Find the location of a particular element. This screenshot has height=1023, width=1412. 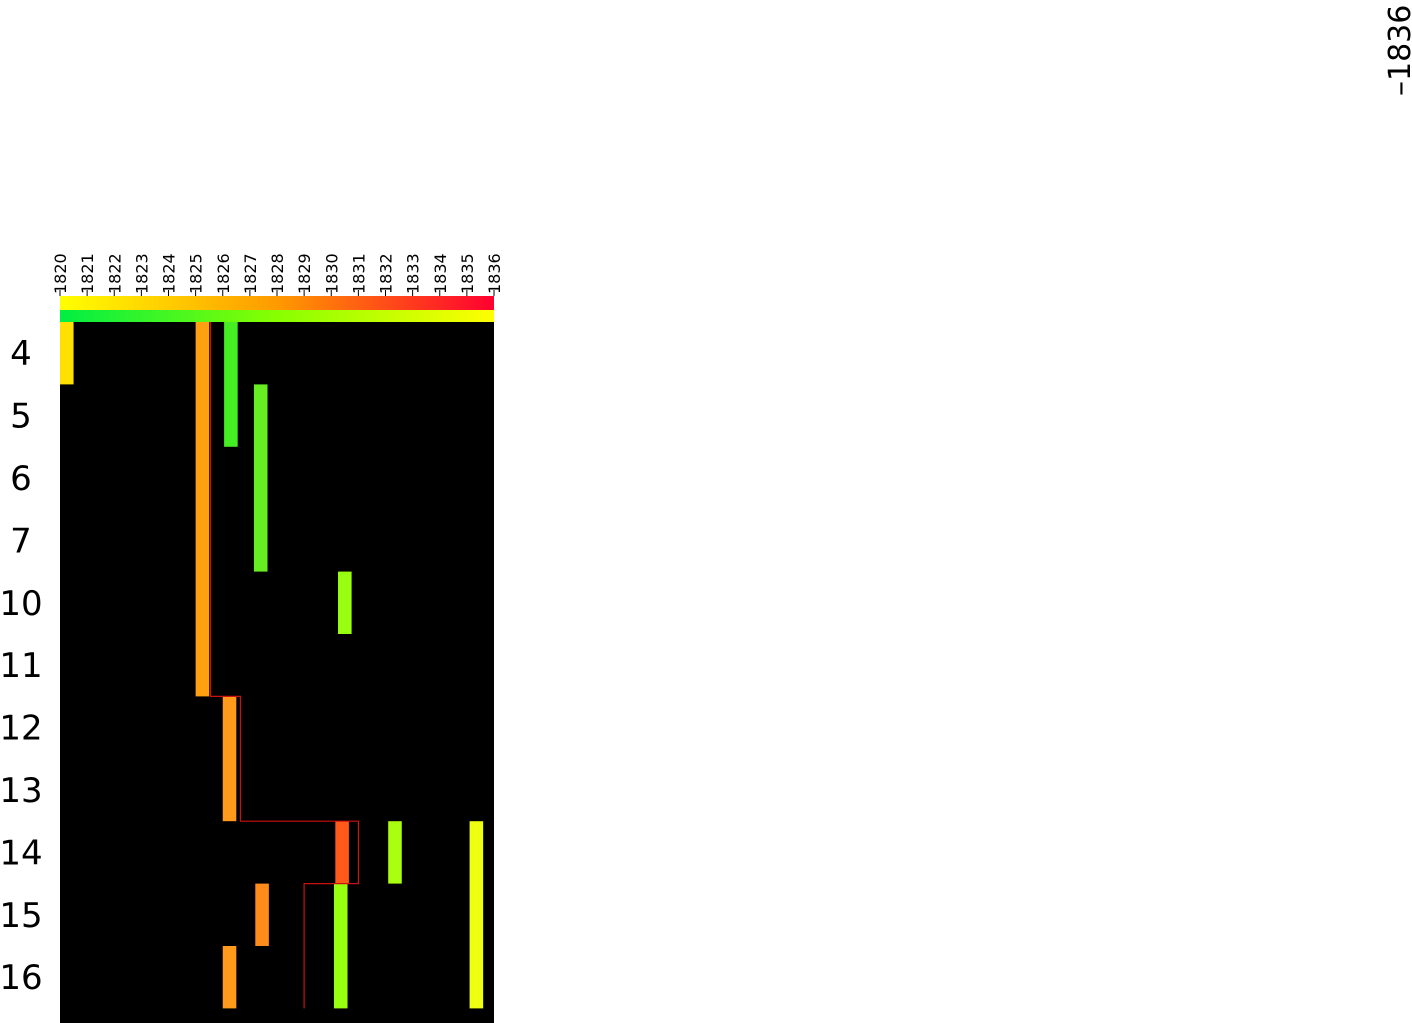

row-label: 16 is located at coordinates (21, 978).